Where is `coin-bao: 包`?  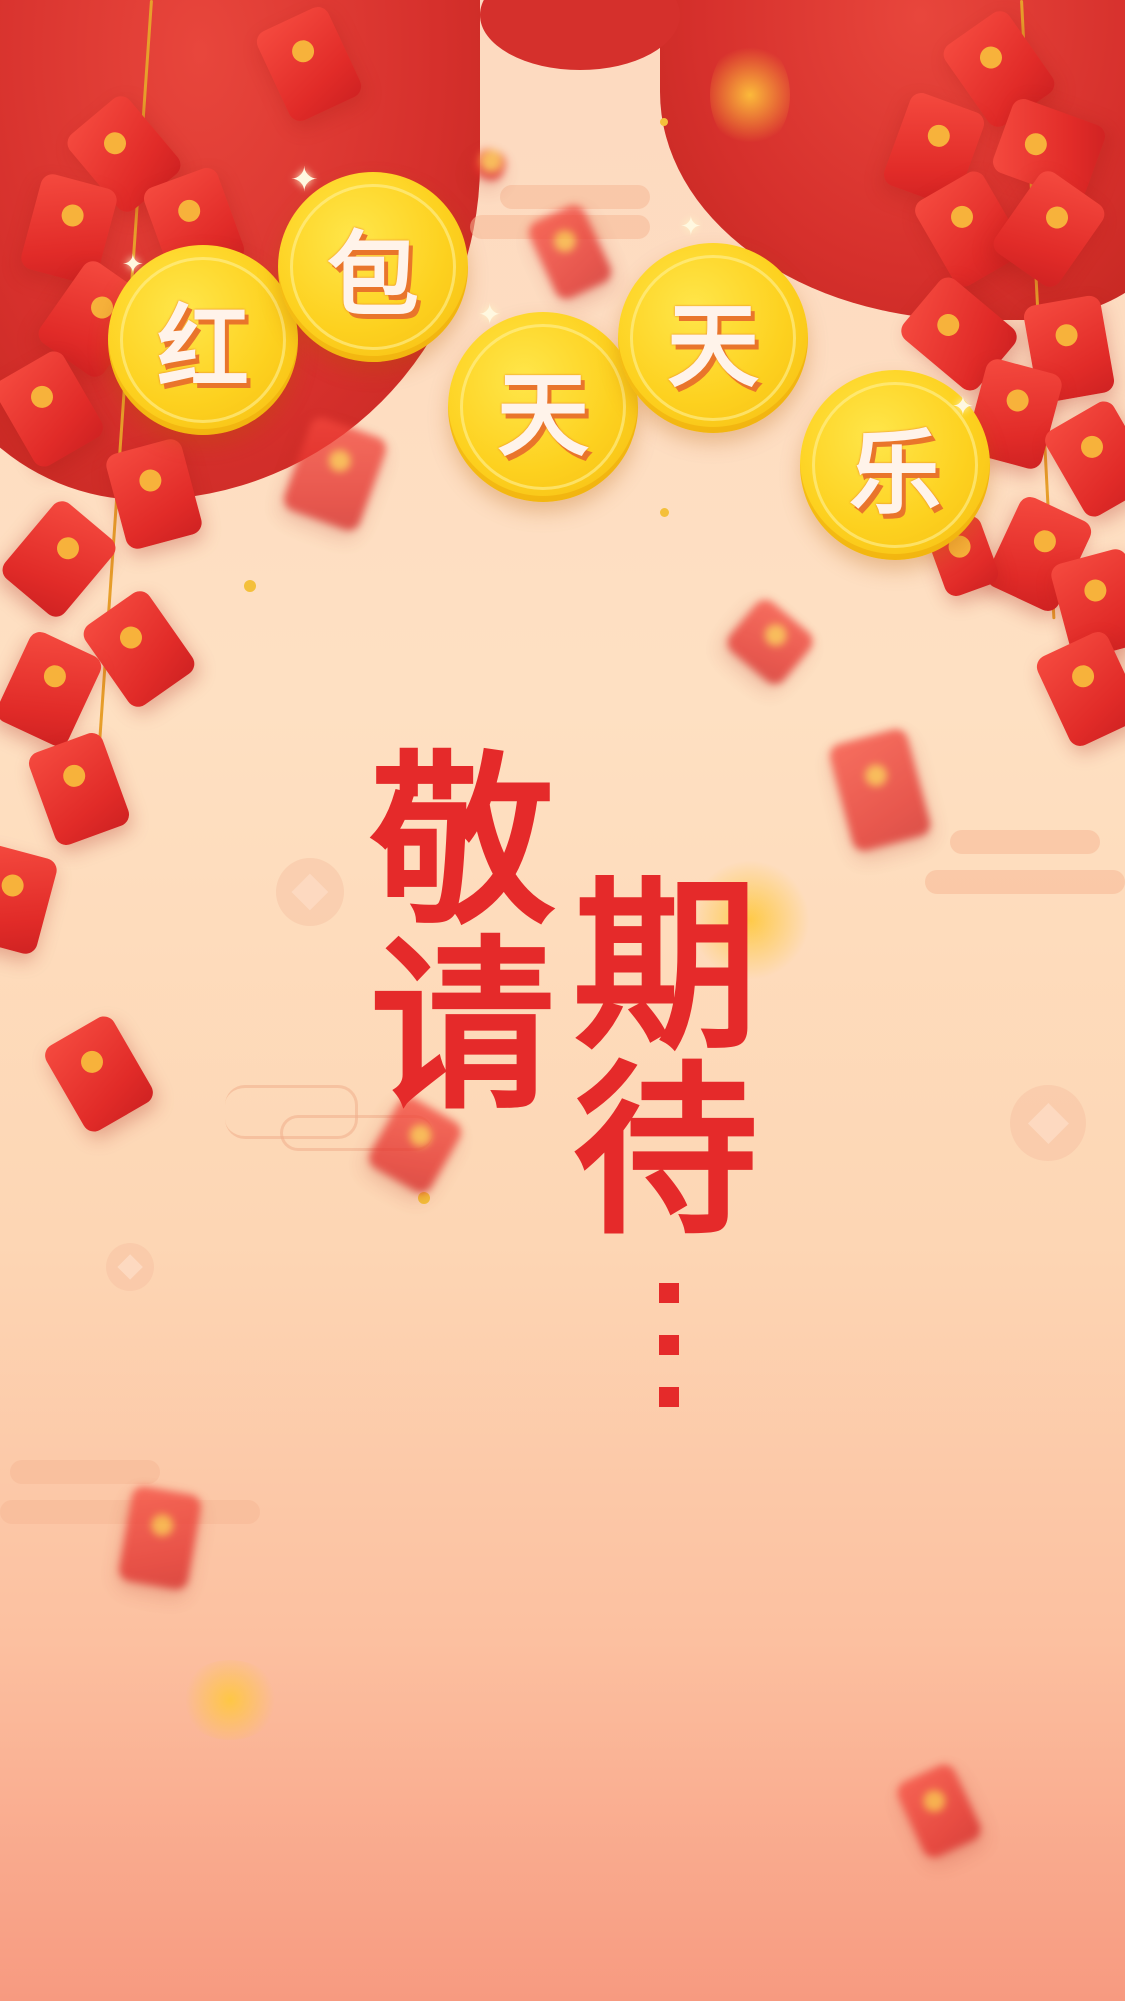
coin-bao: 包 is located at coordinates (373, 267).